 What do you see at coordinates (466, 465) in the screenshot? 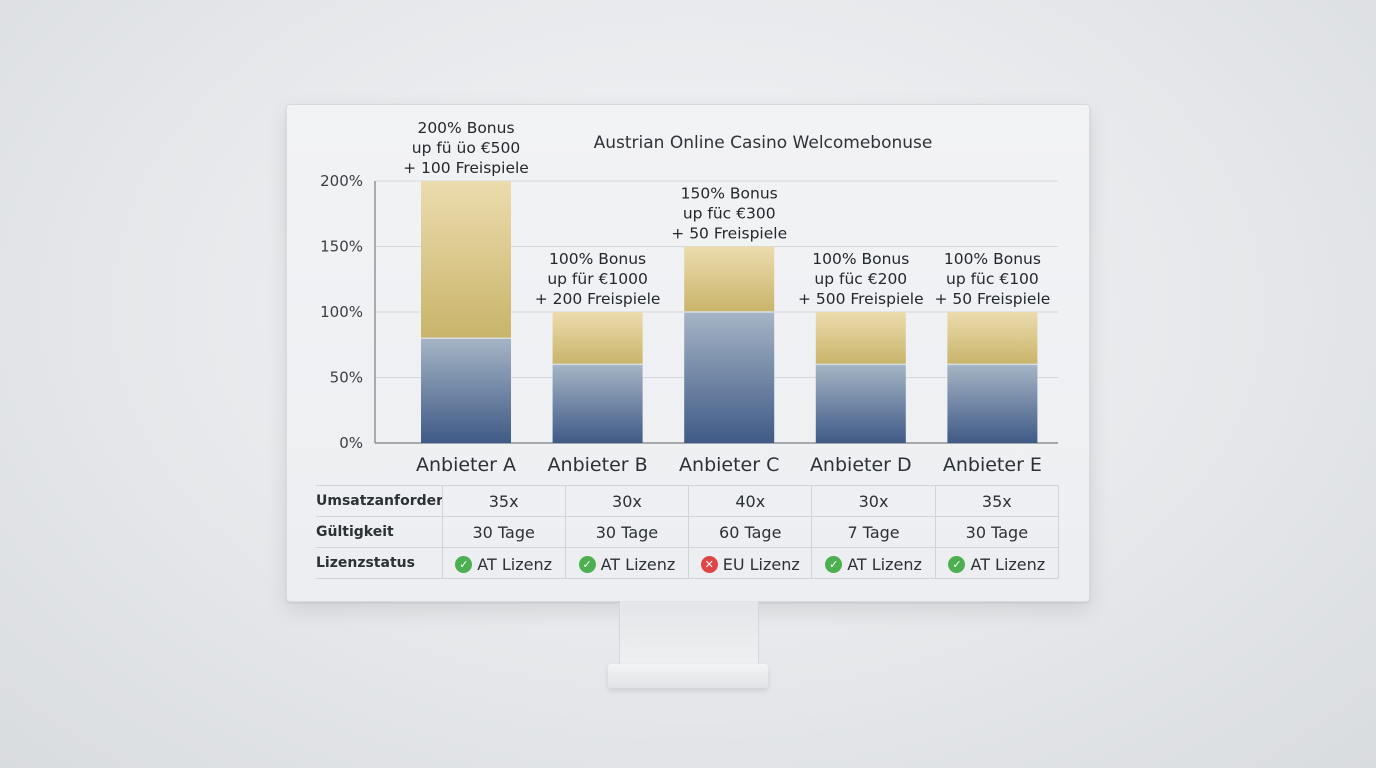
I see `x-category-label: Anbieter A` at bounding box center [466, 465].